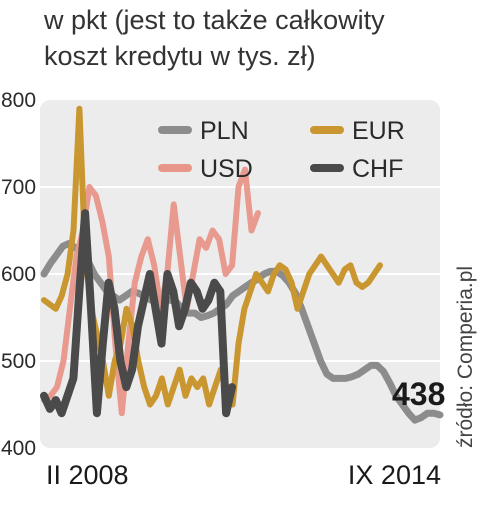 Image resolution: width=482 pixels, height=509 pixels. I want to click on legend-label-usd: USD, so click(226, 169).